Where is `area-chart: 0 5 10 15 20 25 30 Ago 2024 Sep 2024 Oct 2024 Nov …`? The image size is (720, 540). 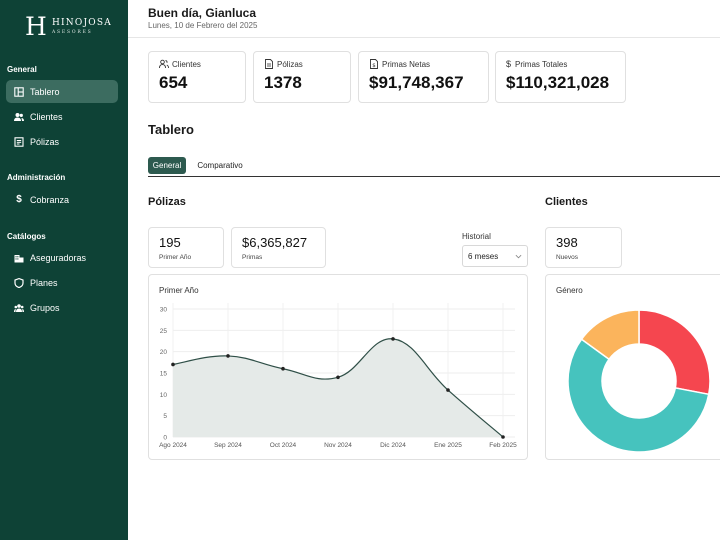 area-chart: 0 5 10 15 20 25 30 Ago 2024 Sep 2024 Oct 2024 Nov … is located at coordinates (338, 376).